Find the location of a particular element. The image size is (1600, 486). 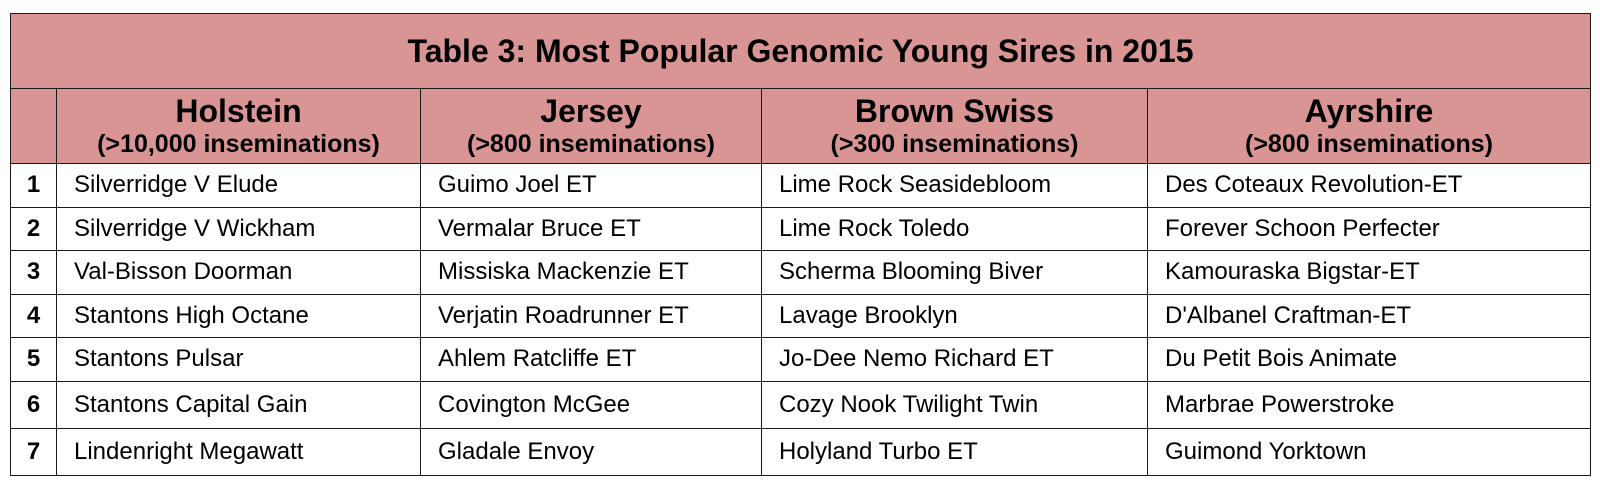

sire-cell: Holyland Turbo ET is located at coordinates (954, 451).